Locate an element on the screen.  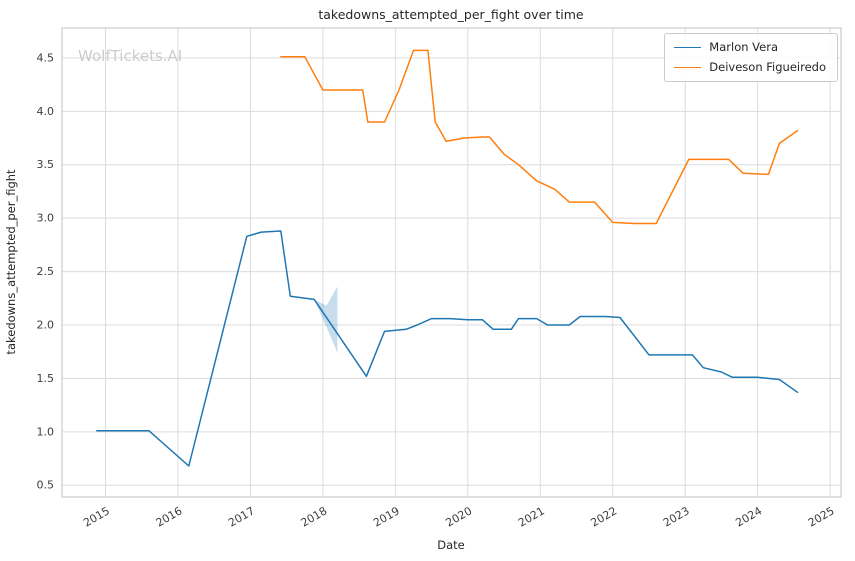
legend-item-deiveson-figueiredo: Deiveson Figueiredo is located at coordinates (750, 66).